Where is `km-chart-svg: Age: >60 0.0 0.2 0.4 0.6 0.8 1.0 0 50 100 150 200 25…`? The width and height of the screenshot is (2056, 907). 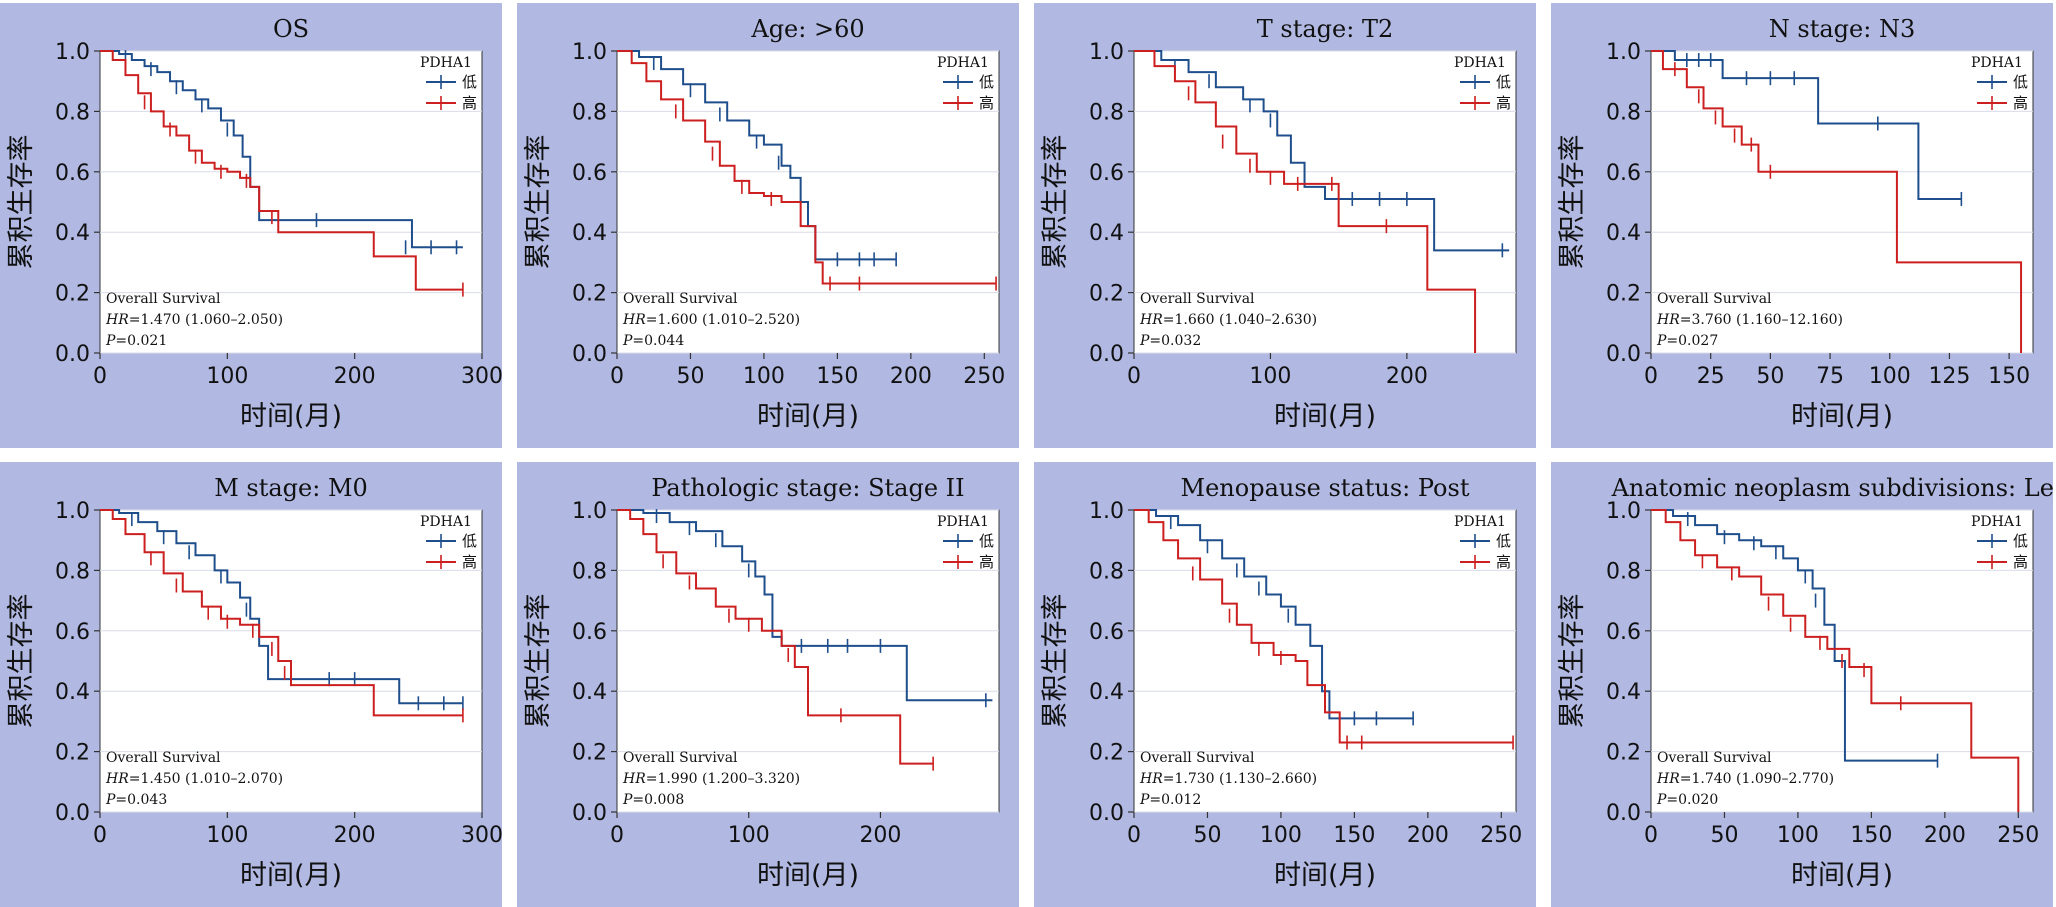
km-chart-svg: Age: >60 0.0 0.2 0.4 0.6 0.8 1.0 0 50 100 150 200 25… is located at coordinates (764, 223).